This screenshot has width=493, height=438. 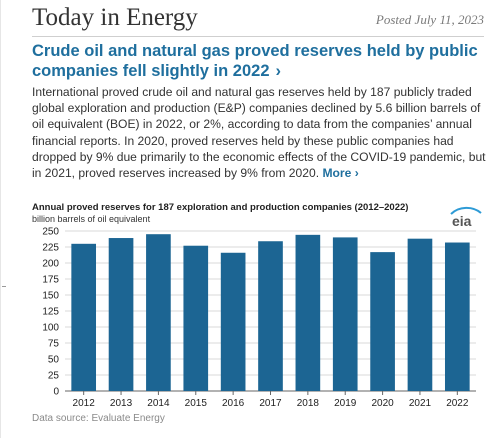 I want to click on masthead: Today in Energy Posted July 11, 2023, so click(x=258, y=19).